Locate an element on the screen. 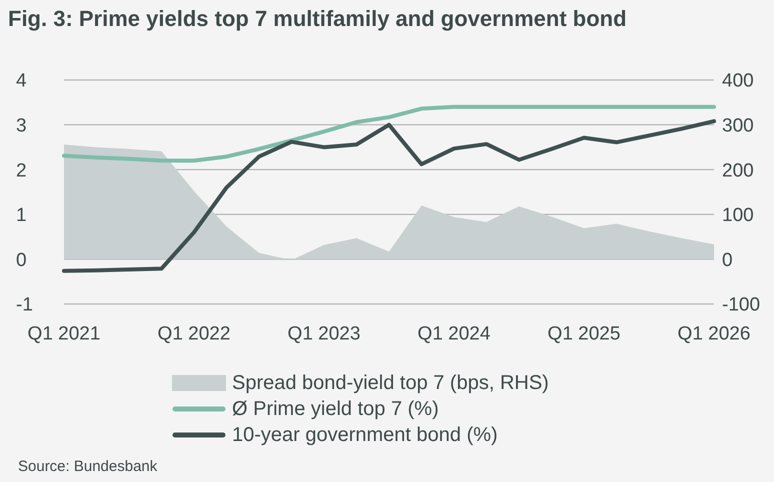 This screenshot has width=774, height=482. x-tick-label: Q1 2023 is located at coordinates (324, 333).